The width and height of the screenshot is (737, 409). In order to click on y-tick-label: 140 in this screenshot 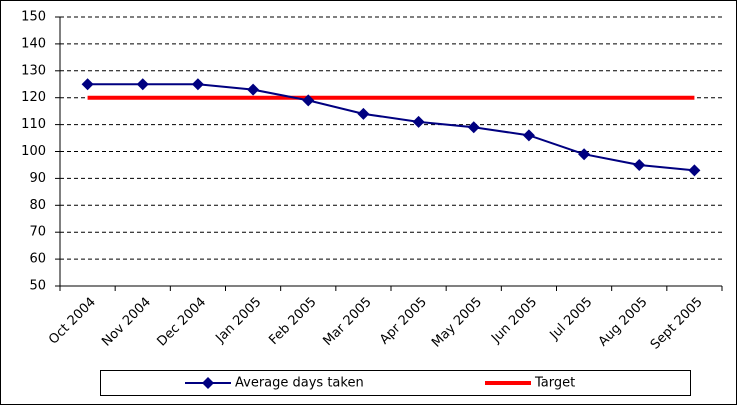, I will do `click(33, 43)`.